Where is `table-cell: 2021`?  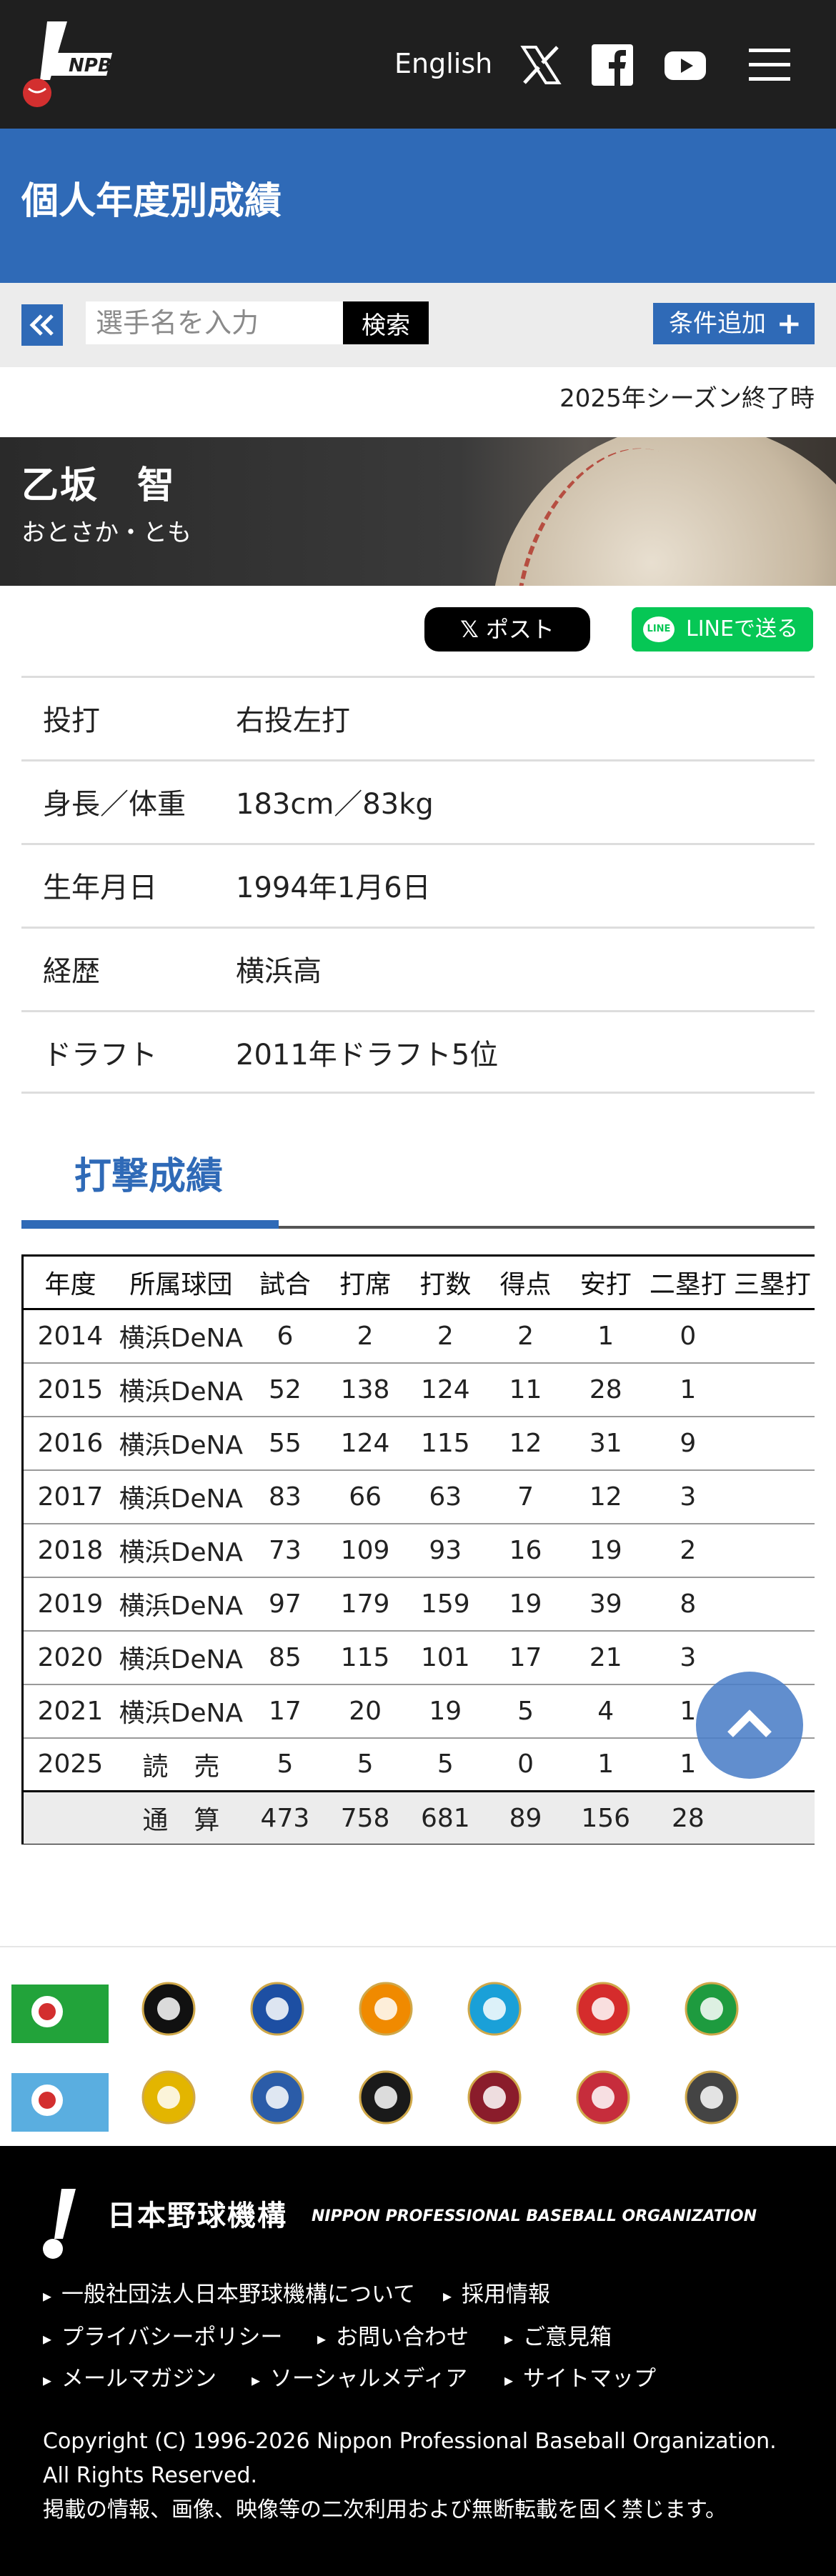 table-cell: 2021 is located at coordinates (69, 1712).